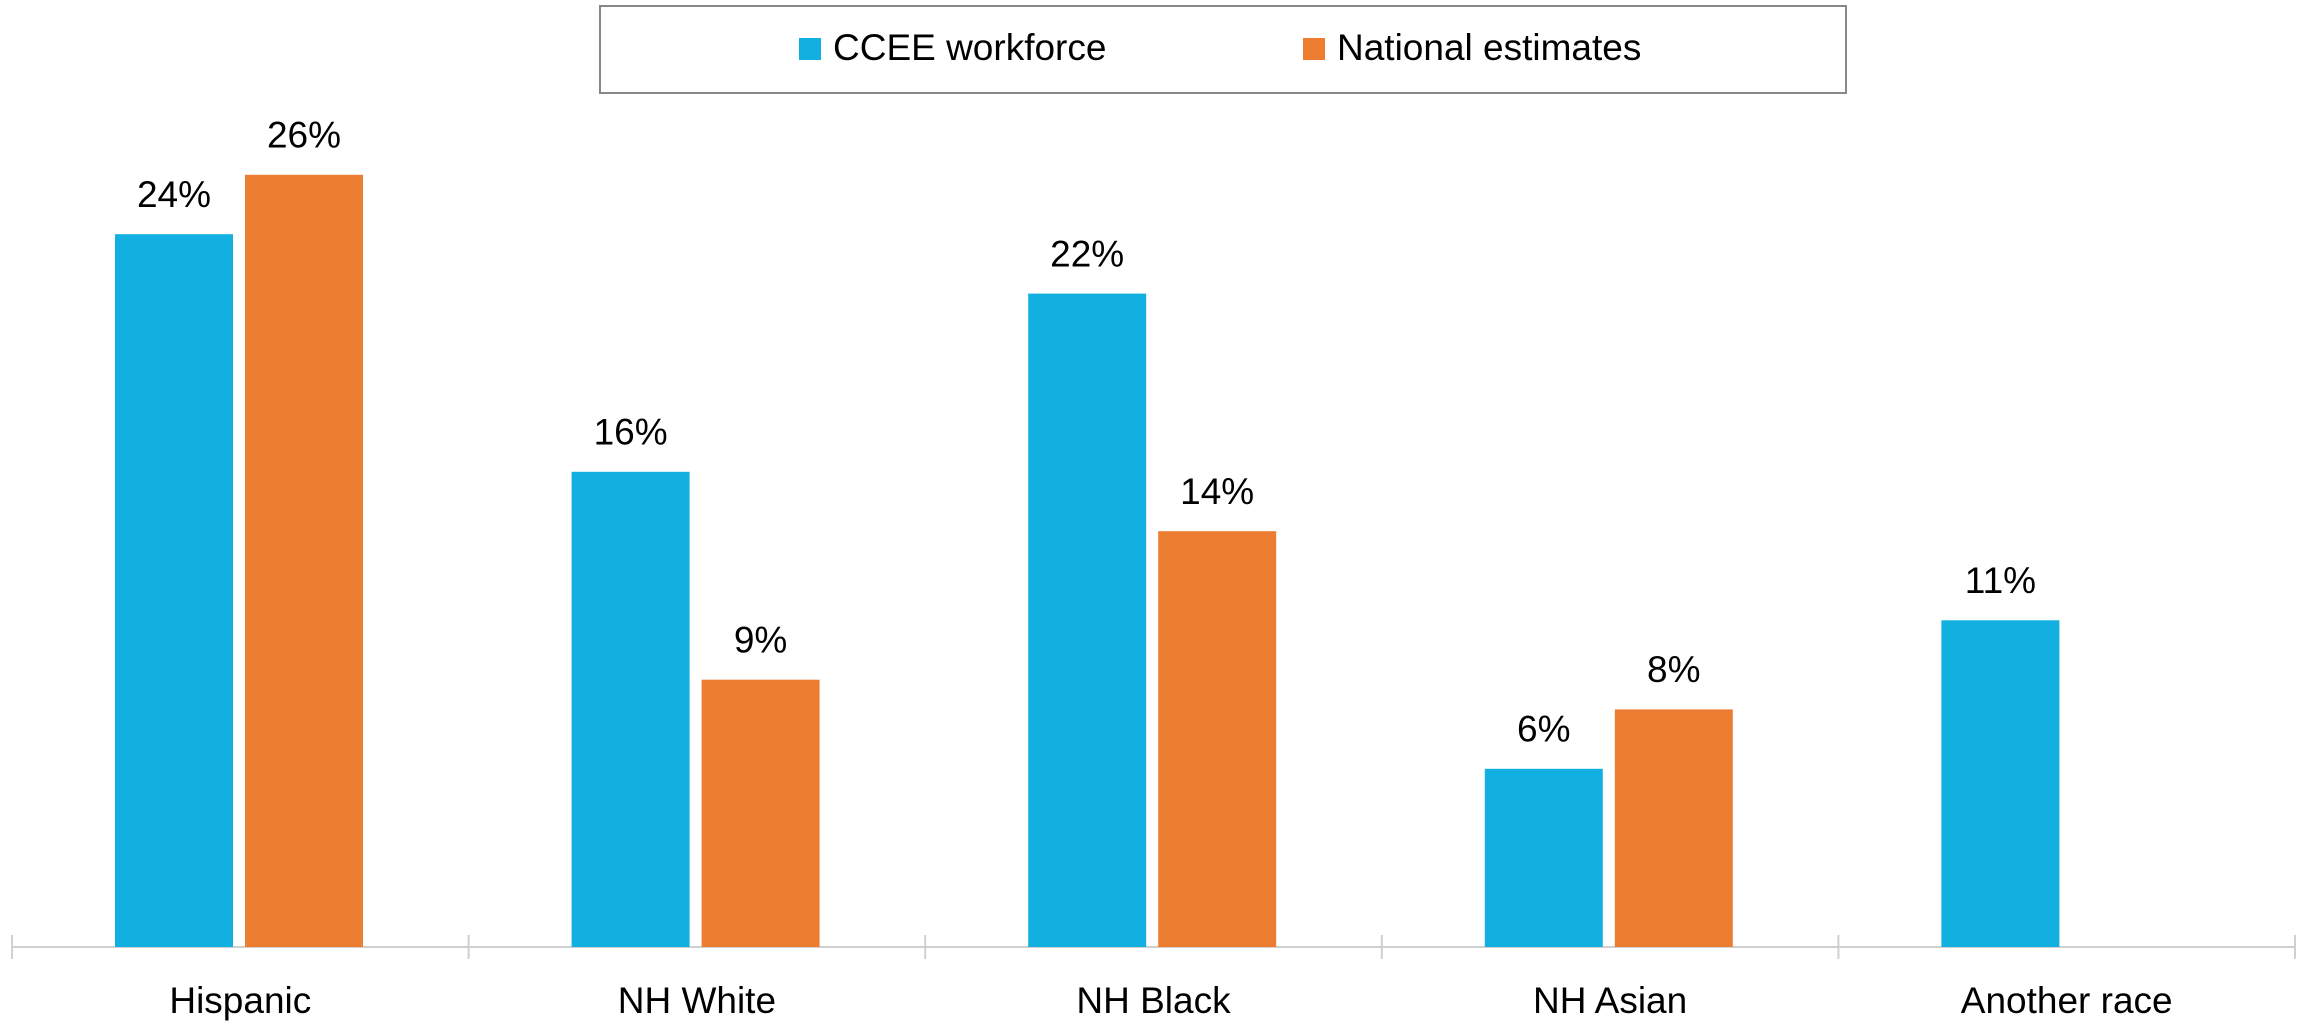 Image resolution: width=2307 pixels, height=1024 pixels. What do you see at coordinates (697, 1000) in the screenshot?
I see `x-tick-label: NH White` at bounding box center [697, 1000].